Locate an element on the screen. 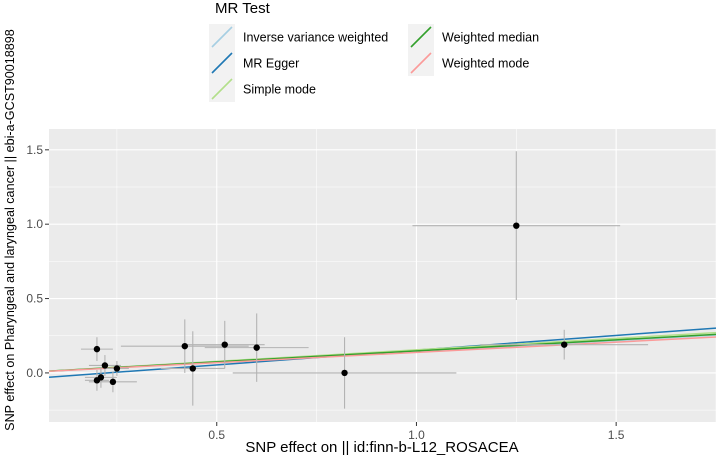  legend-label: Weighted mode is located at coordinates (485, 64).